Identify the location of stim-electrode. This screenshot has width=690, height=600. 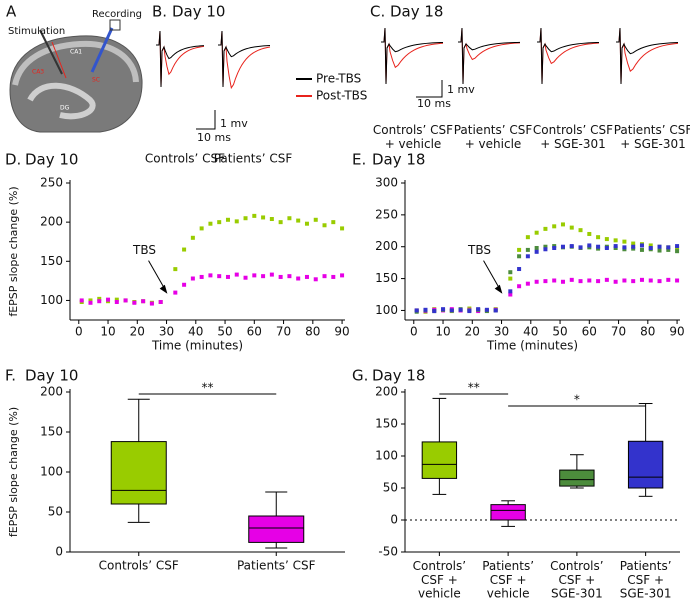
(51, 52).